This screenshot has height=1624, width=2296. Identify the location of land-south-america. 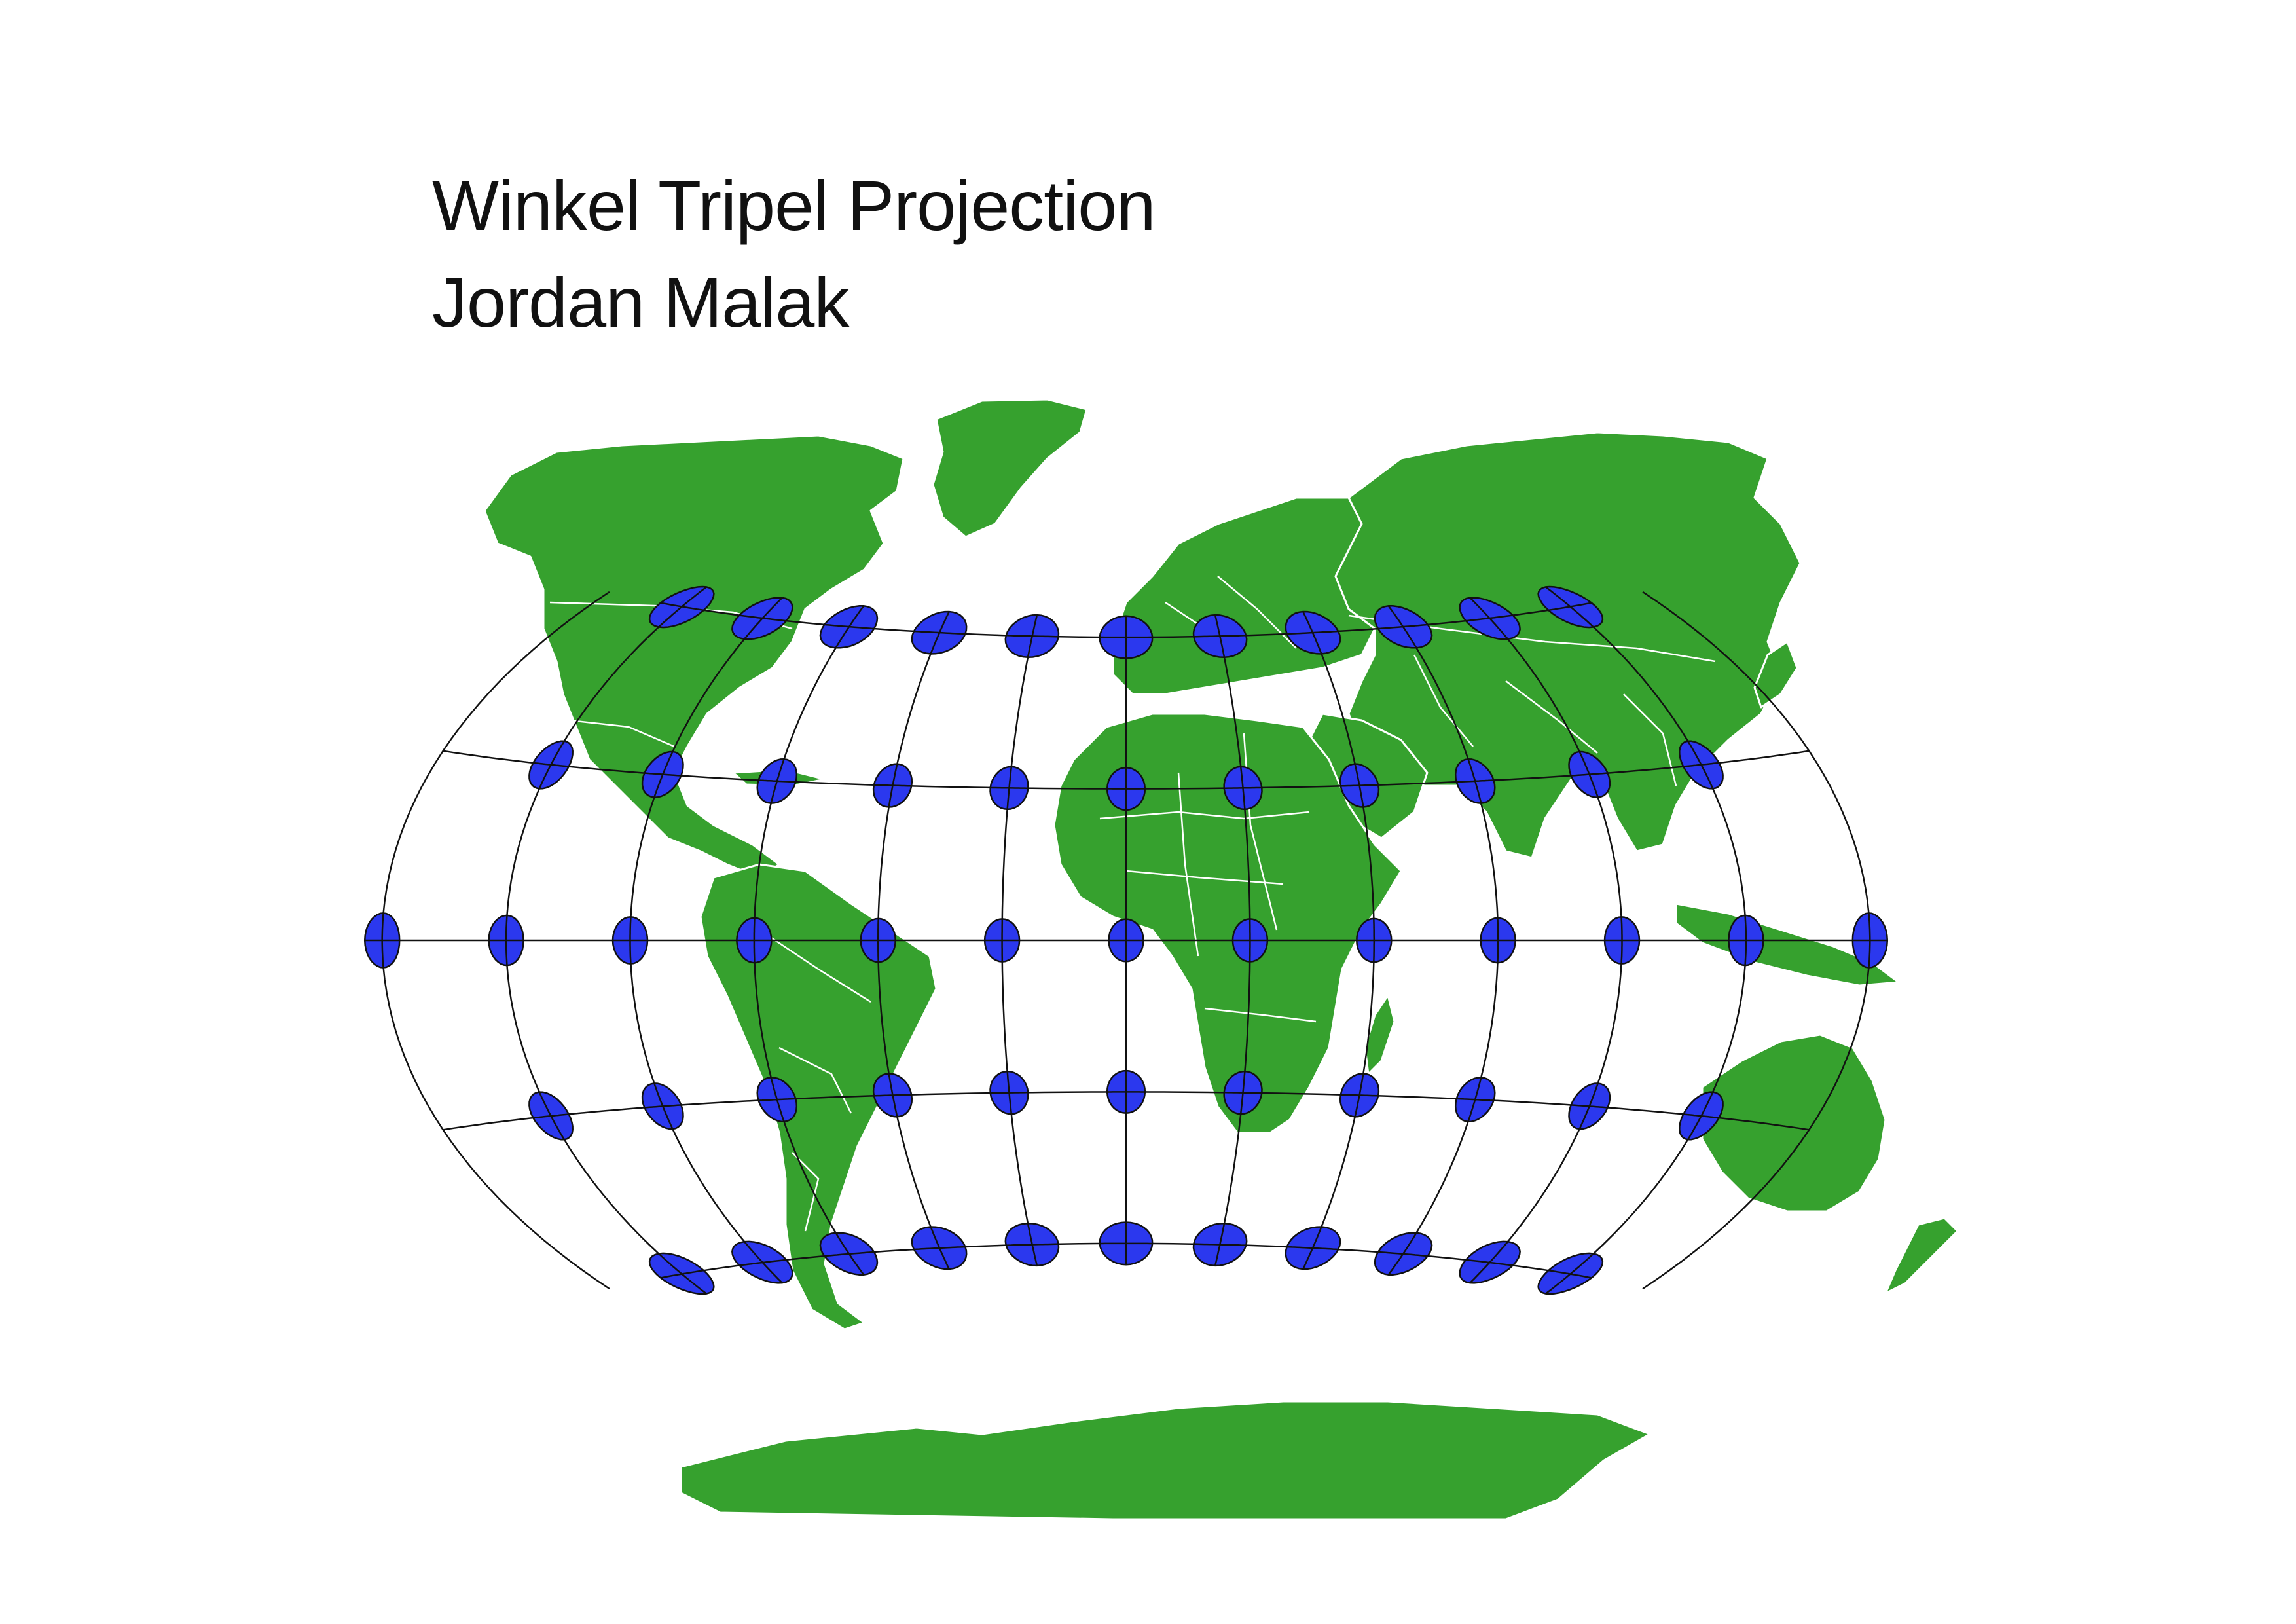
(818, 1097).